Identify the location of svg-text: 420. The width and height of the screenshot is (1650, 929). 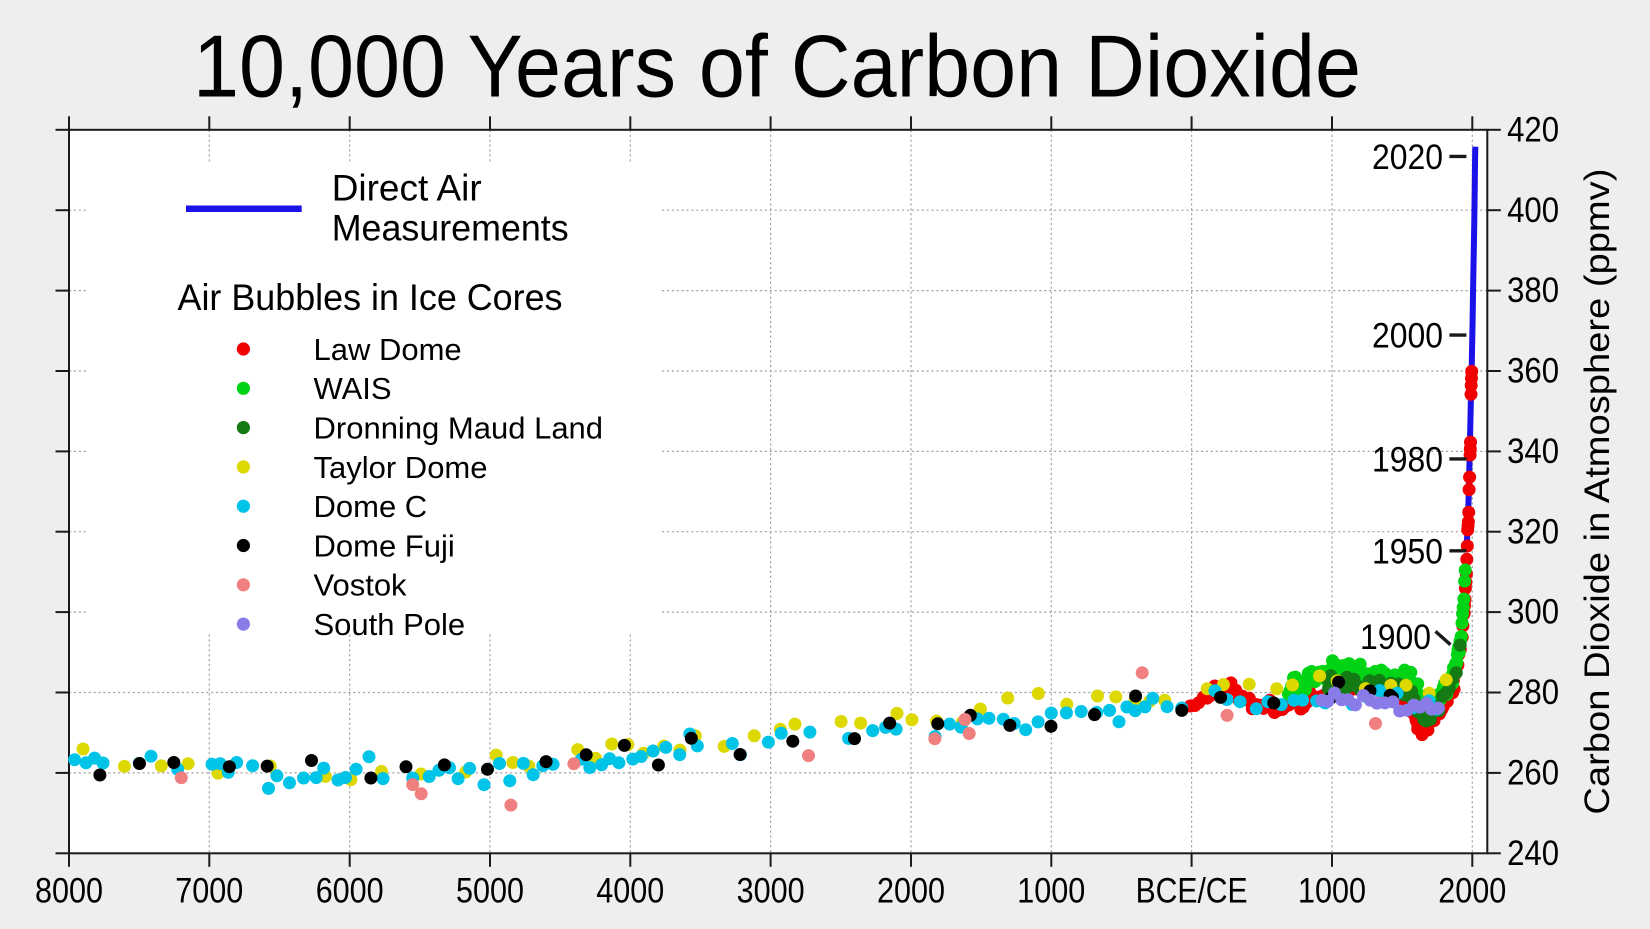
(1533, 129).